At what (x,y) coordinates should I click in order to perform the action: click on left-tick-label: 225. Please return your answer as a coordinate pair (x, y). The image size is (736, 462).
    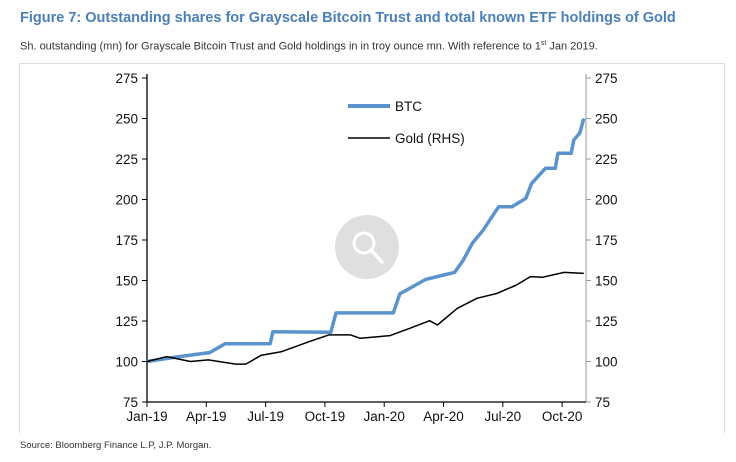
    Looking at the image, I should click on (126, 159).